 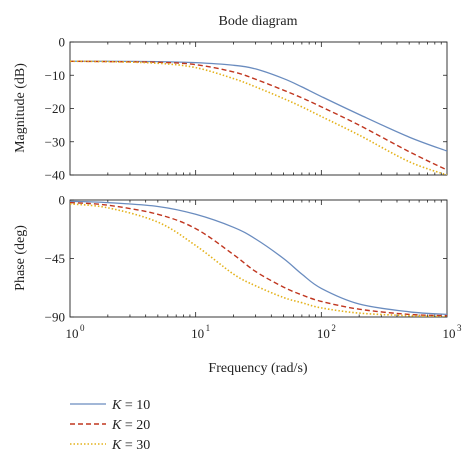 What do you see at coordinates (459, 328) in the screenshot?
I see `x-tick-exponent: 3` at bounding box center [459, 328].